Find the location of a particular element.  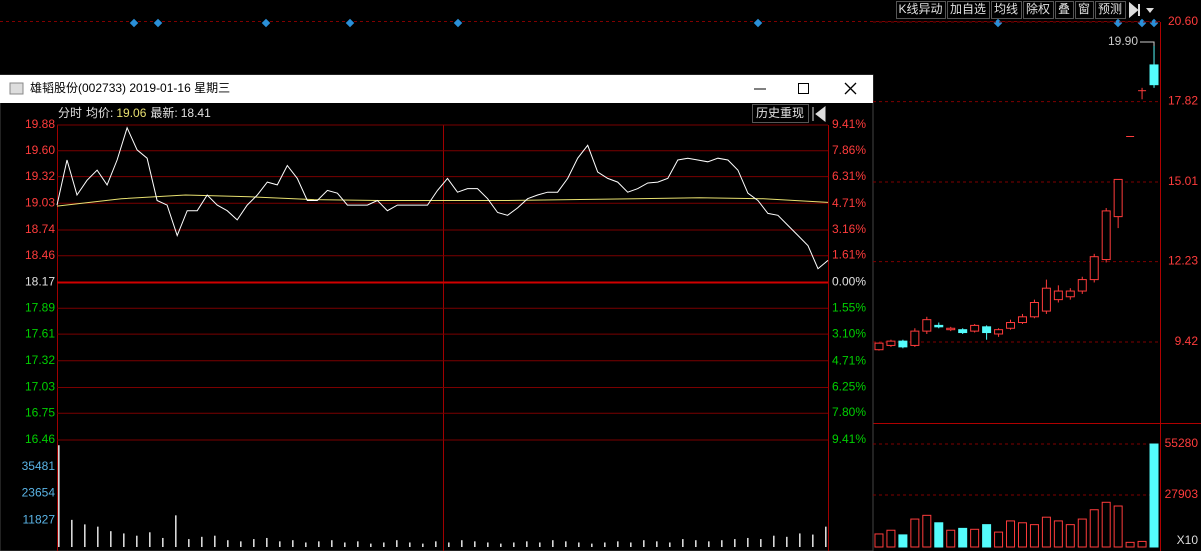

toolbar-dropdown is located at coordinates (1150, 10).